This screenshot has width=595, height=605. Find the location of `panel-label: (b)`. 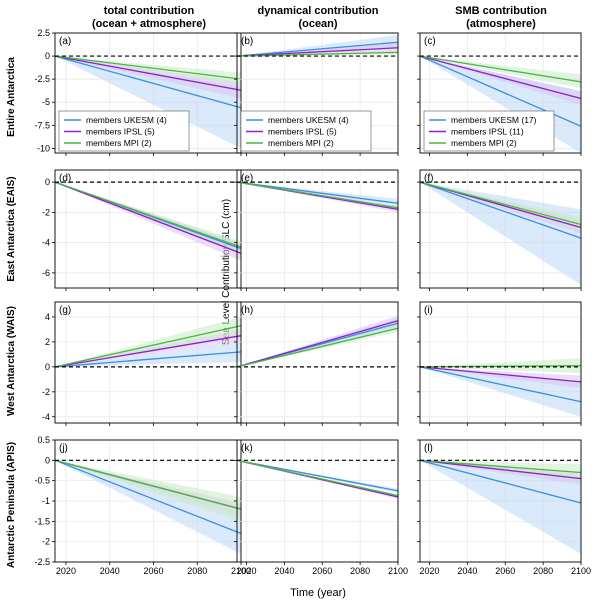

panel-label: (b) is located at coordinates (247, 41).